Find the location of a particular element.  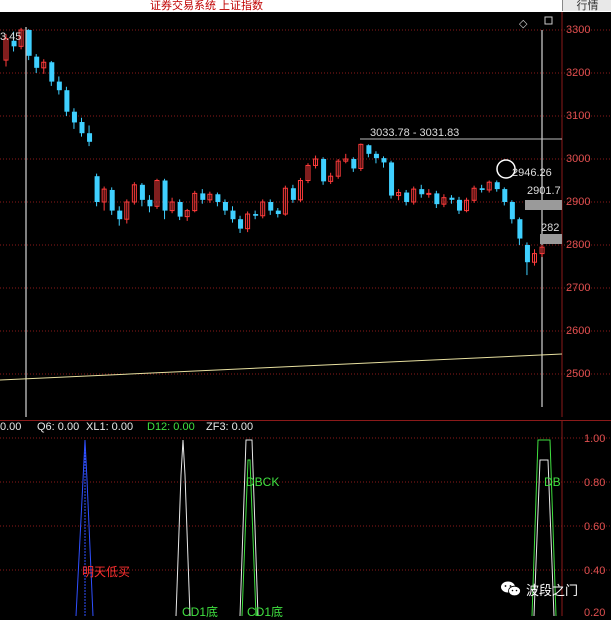

price-tick: 2600 is located at coordinates (578, 331).